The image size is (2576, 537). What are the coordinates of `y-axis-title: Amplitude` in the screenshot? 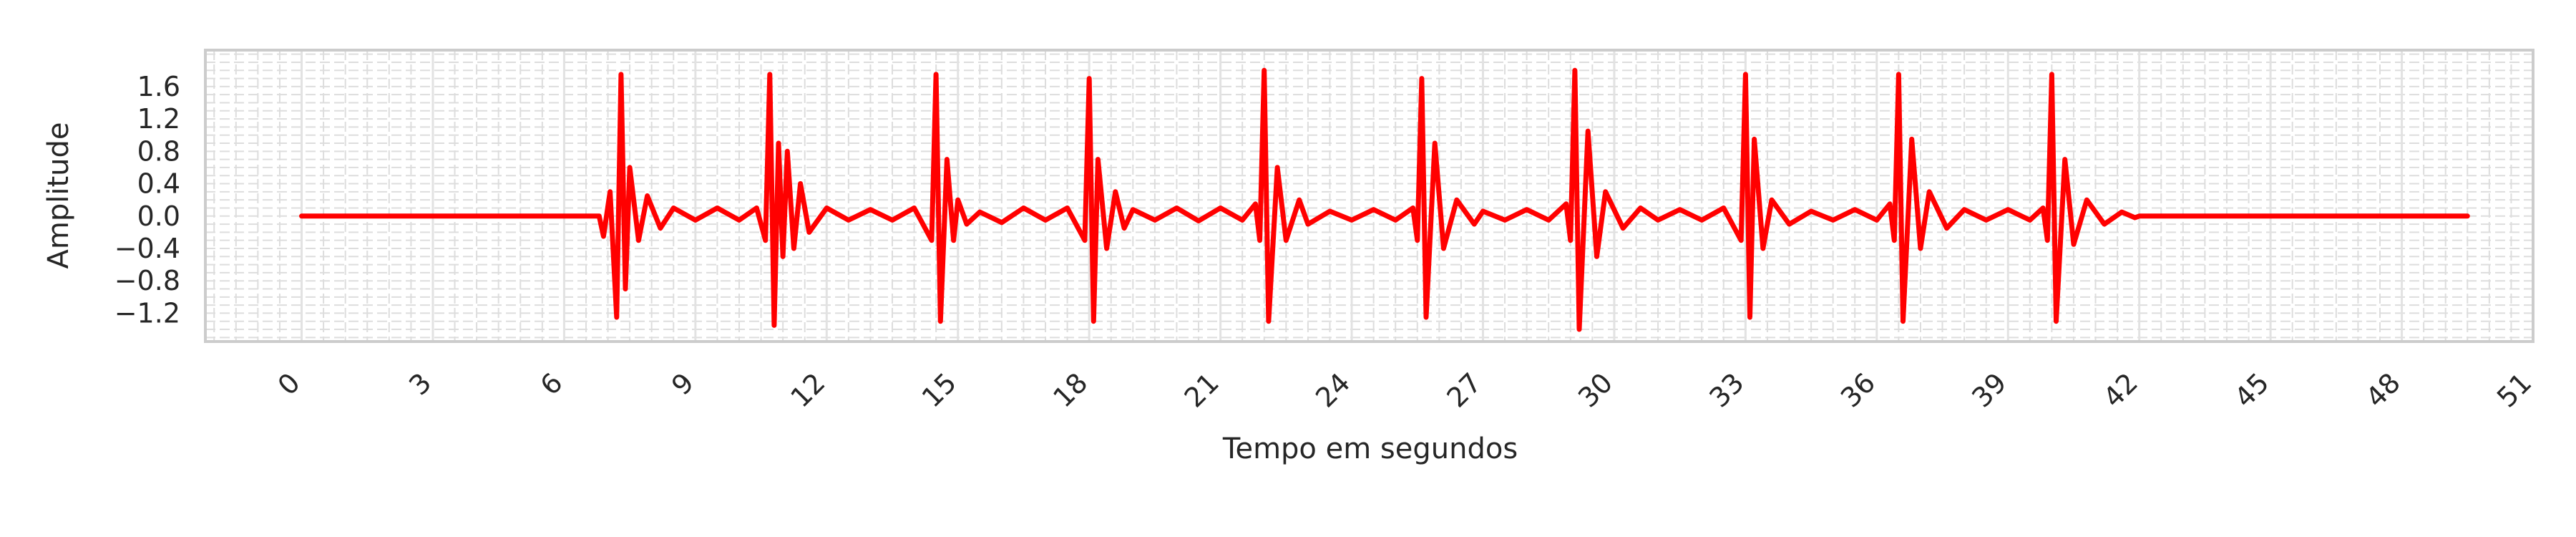 It's located at (59, 195).